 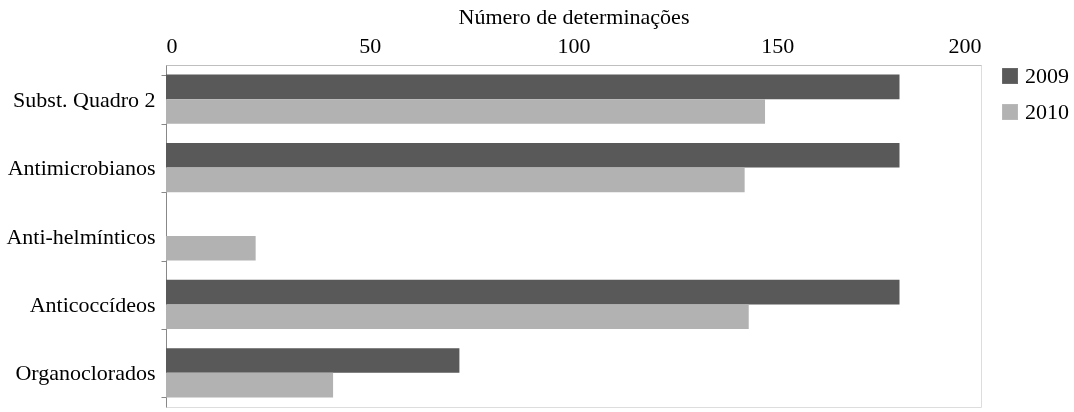 What do you see at coordinates (1047, 75) in the screenshot?
I see `legend-label: 2009` at bounding box center [1047, 75].